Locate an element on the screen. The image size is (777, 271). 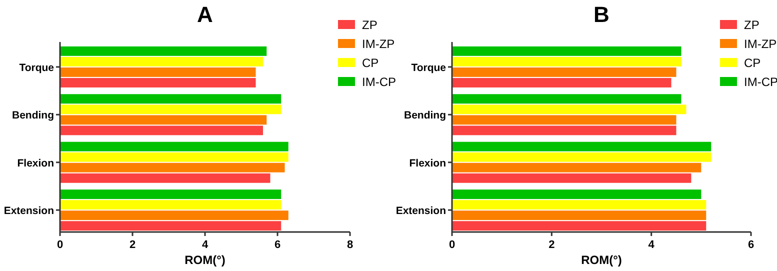
chart-title: A is located at coordinates (205, 14).